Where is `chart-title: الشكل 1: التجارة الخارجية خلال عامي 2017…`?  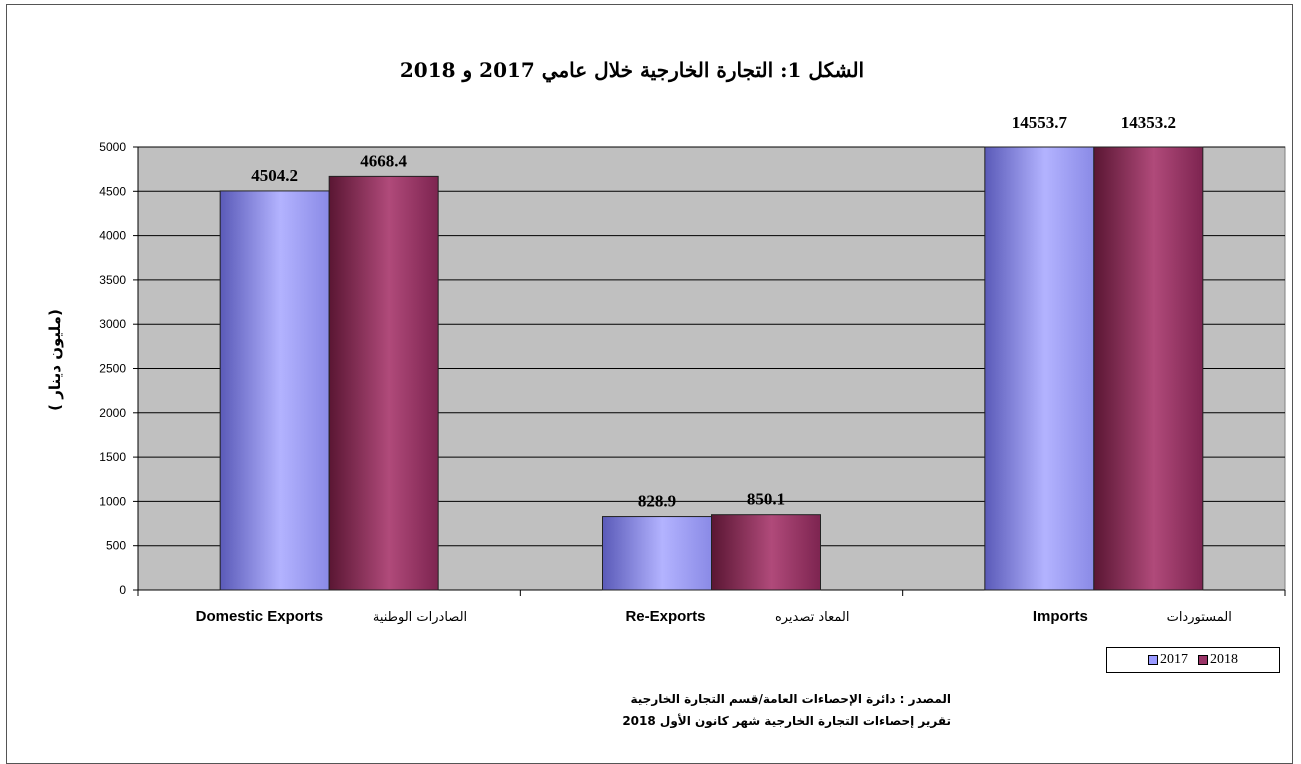
chart-title: الشكل 1: التجارة الخارجية خلال عامي 2017… is located at coordinates (632, 70).